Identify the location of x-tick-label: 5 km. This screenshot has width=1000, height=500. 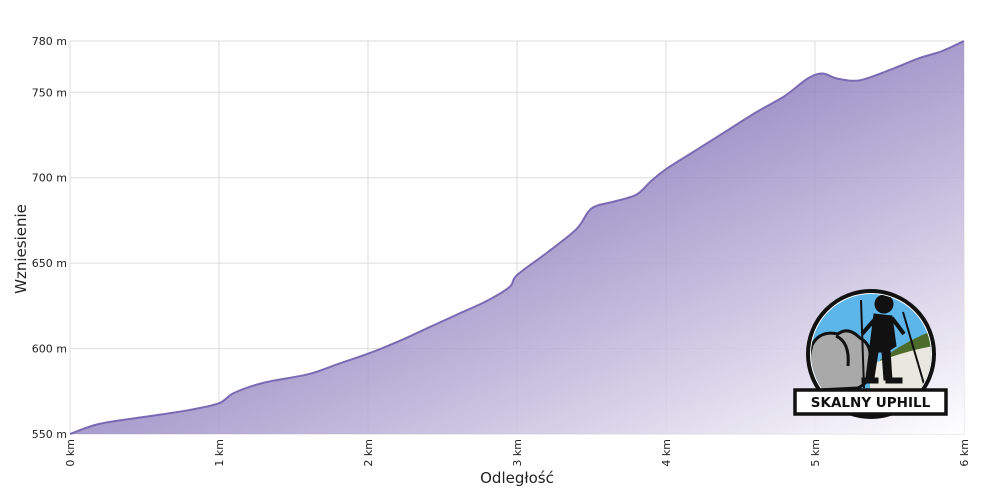
(815, 453).